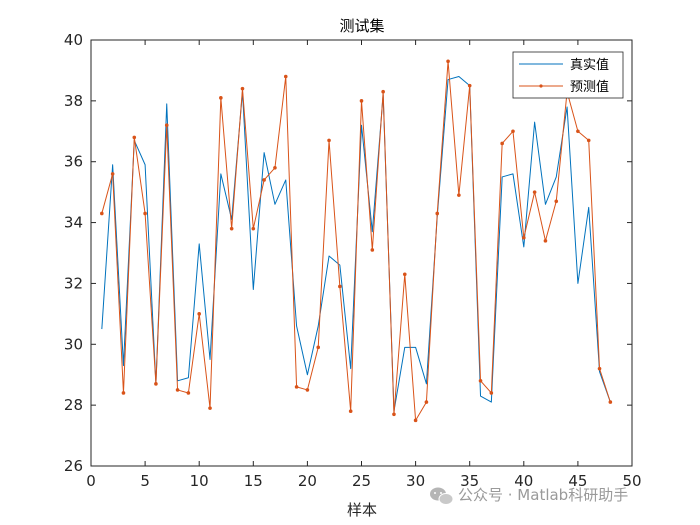  What do you see at coordinates (199, 481) in the screenshot?
I see `x-tick-label: 10` at bounding box center [199, 481].